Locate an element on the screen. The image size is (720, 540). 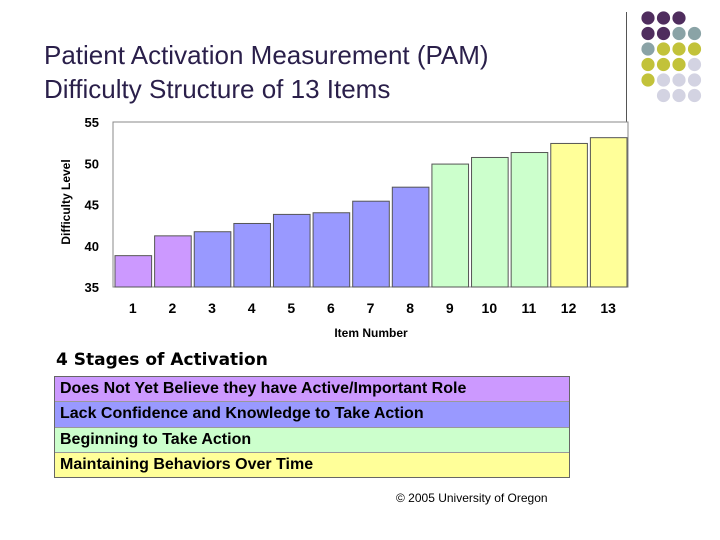
stage-row-4: Maintaining Behaviors Over Time is located at coordinates (312, 464).